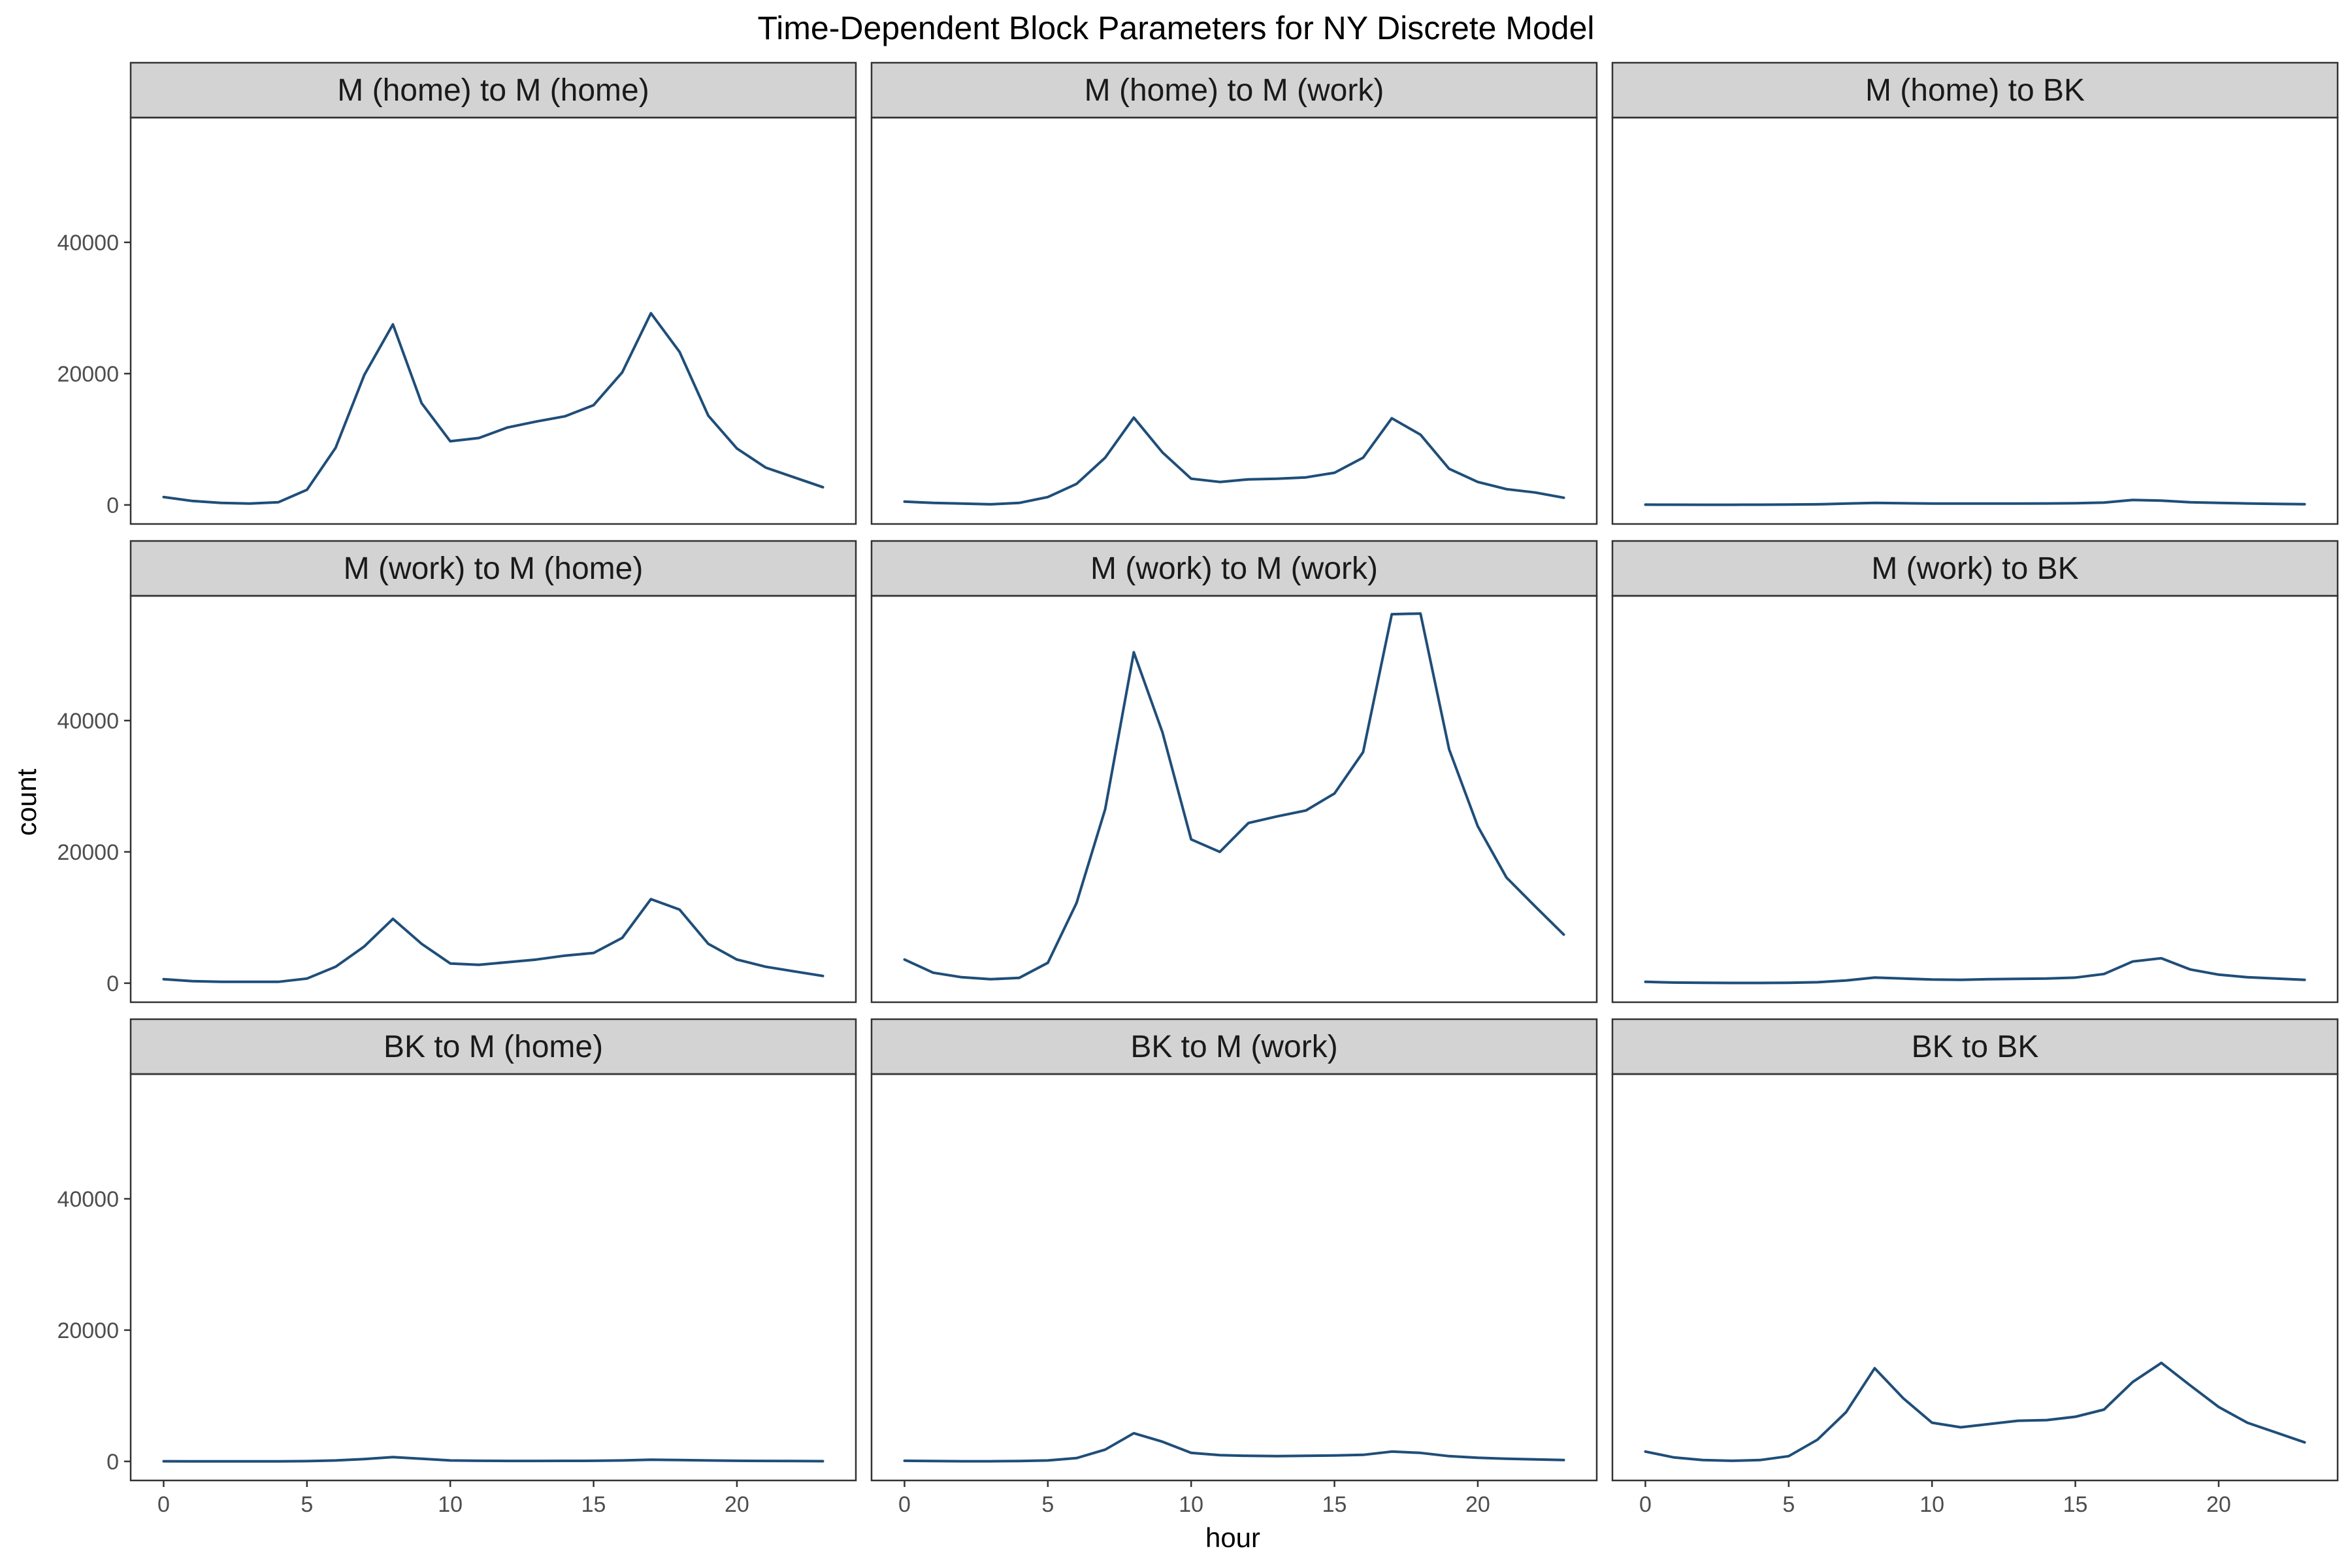 This screenshot has width=2352, height=1568. I want to click on facet-panel: BK to M (work) 0 5 10 15 20, so click(1234, 1267).